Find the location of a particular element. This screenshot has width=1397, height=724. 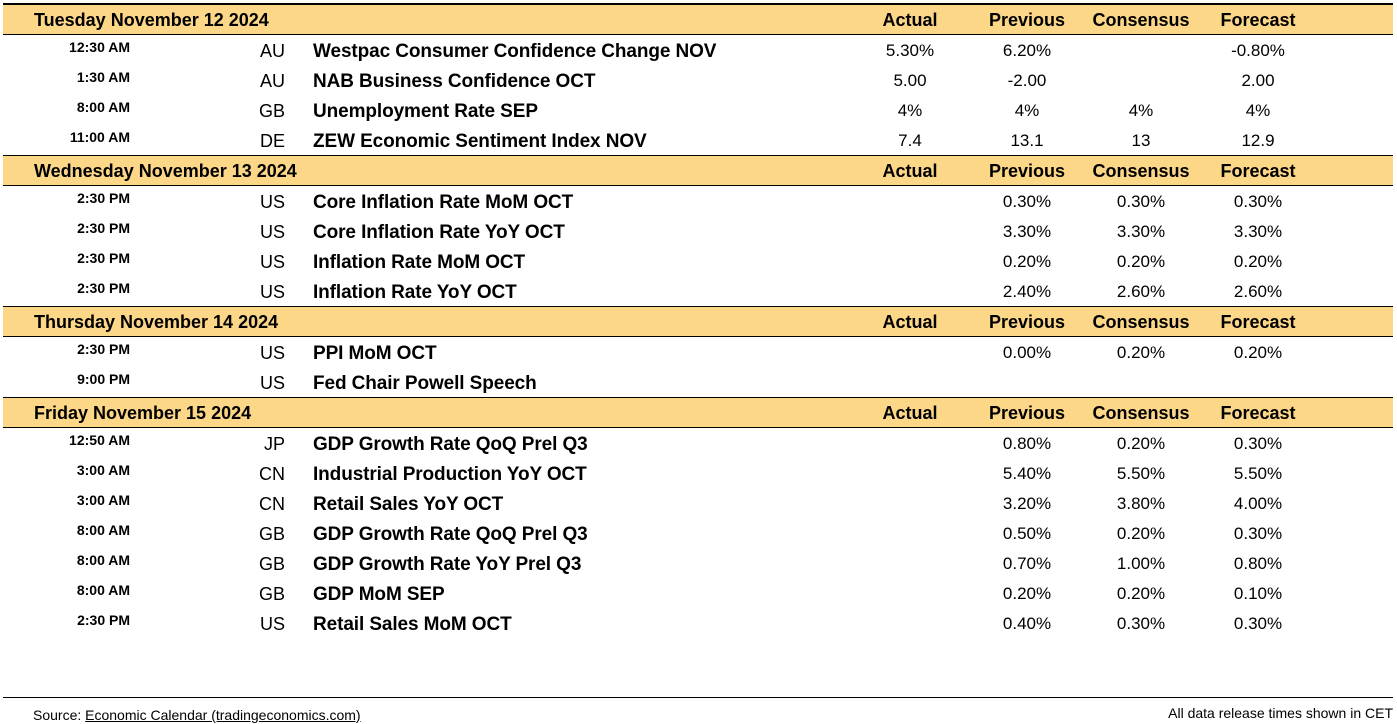

footer-divider is located at coordinates (698, 697).